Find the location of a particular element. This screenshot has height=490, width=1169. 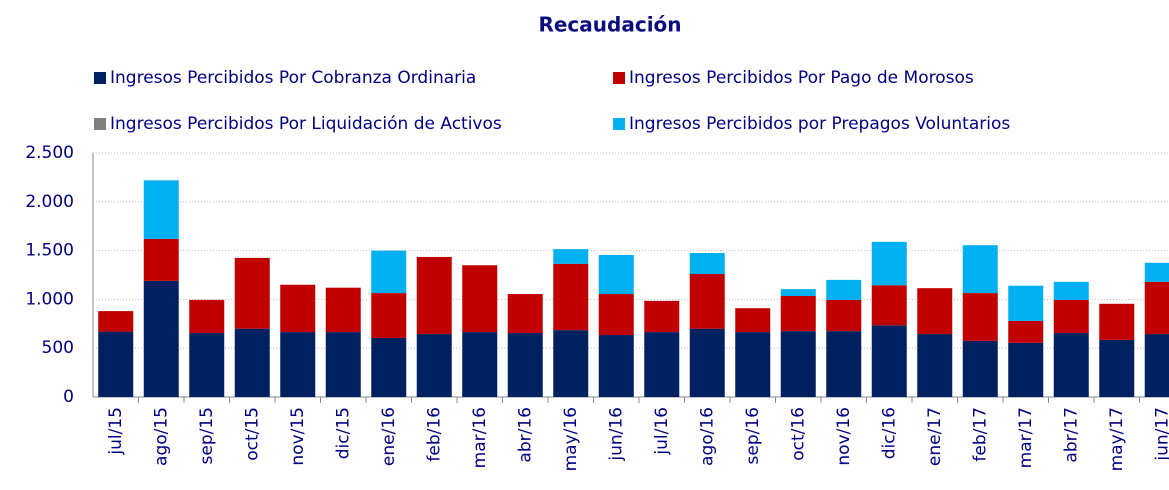

y-tick-label: 2.500 is located at coordinates (49, 153).